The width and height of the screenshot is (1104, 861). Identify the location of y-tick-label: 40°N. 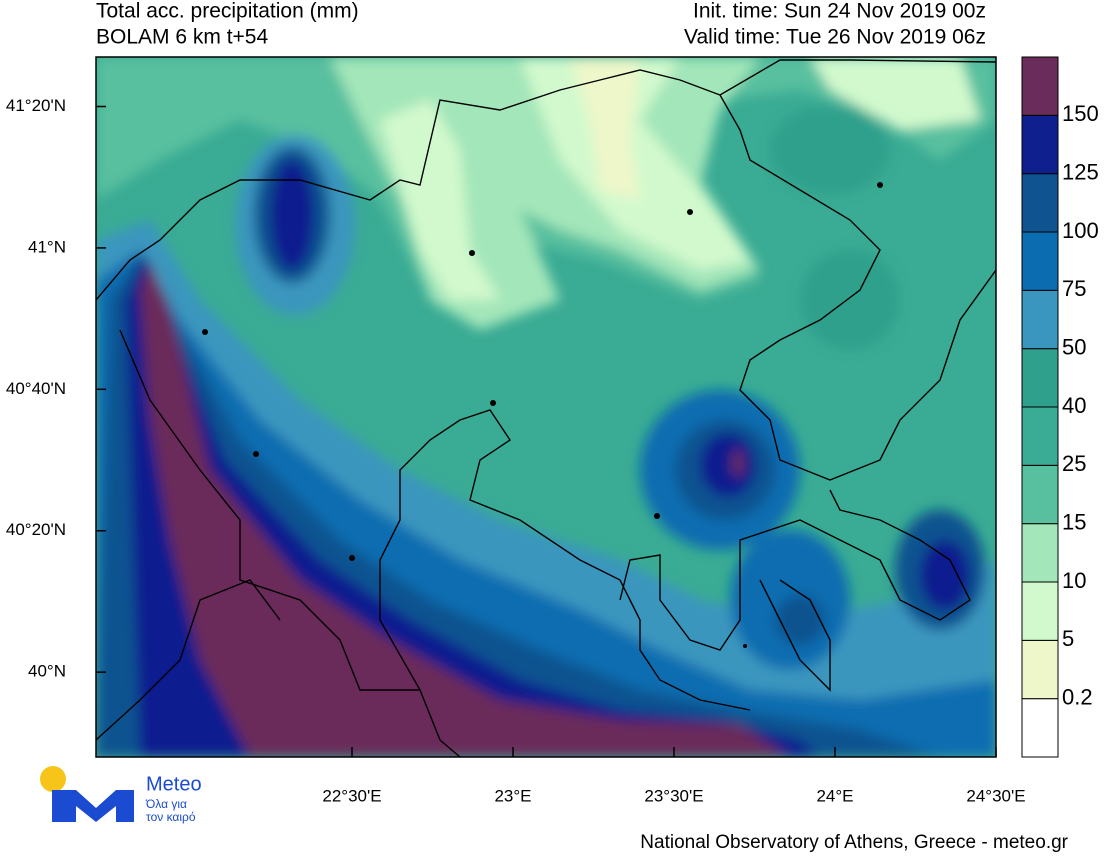
(47, 671).